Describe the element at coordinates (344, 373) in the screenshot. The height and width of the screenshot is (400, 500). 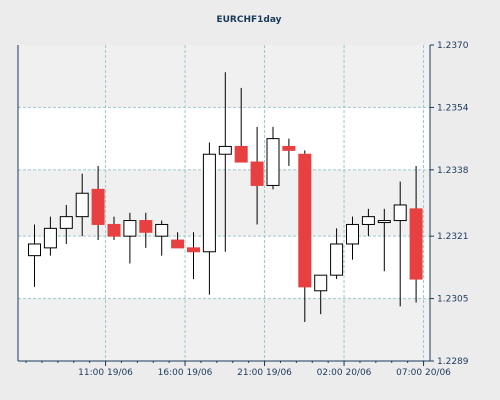
I see `x-tick-label: 02:00 20/06` at that location.